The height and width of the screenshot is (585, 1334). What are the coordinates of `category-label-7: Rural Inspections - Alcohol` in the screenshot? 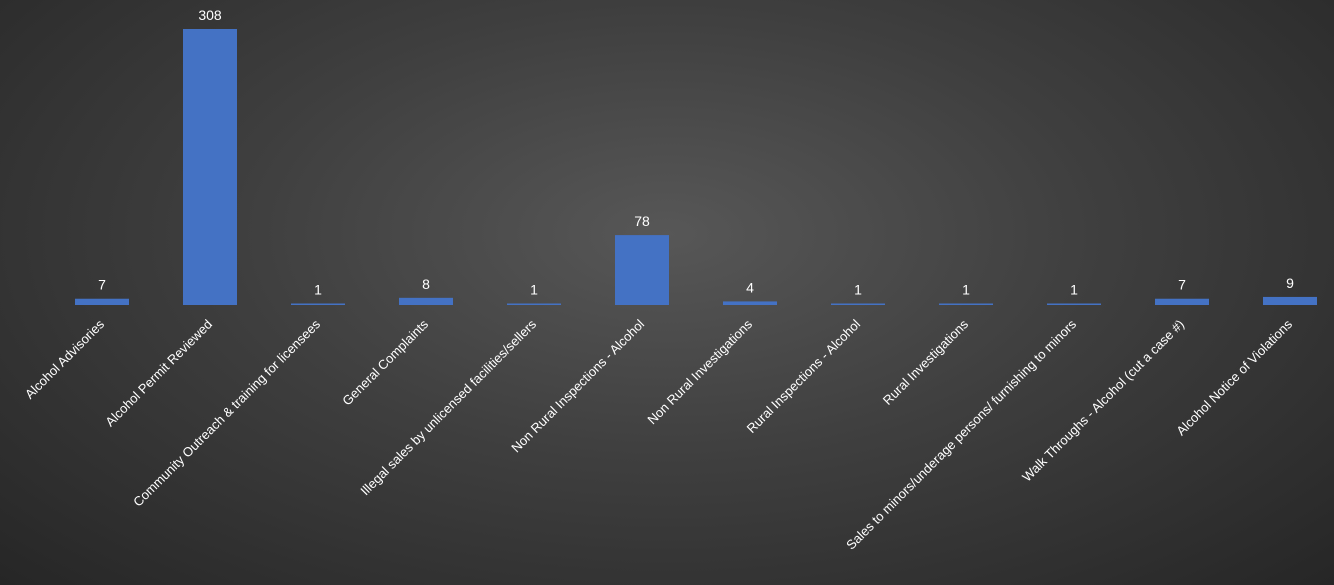 It's located at (804, 376).